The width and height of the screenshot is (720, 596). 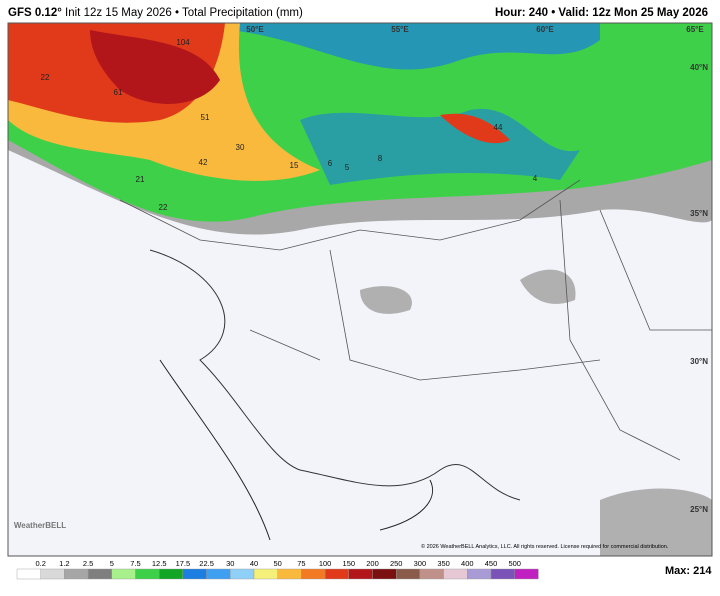 I want to click on valid: Valid: 12z Mon 25 May 2026, so click(x=633, y=13).